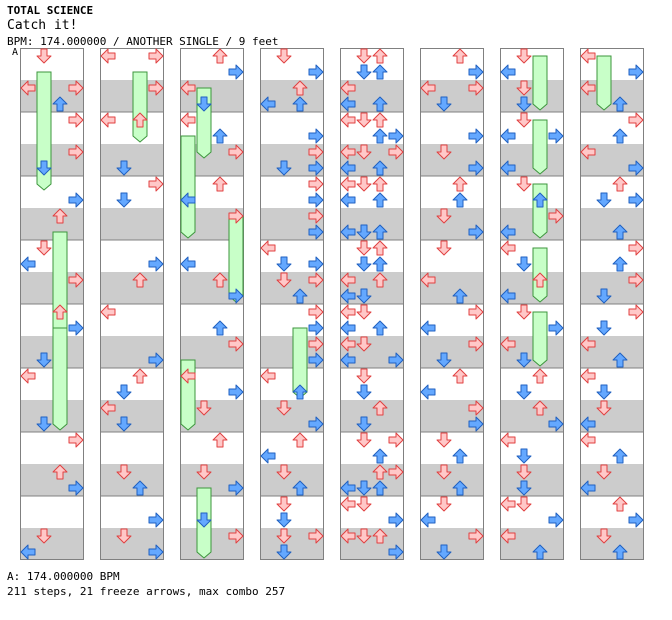 This screenshot has width=672, height=620. Describe the element at coordinates (15, 52) in the screenshot. I see `section-marker: A` at that location.